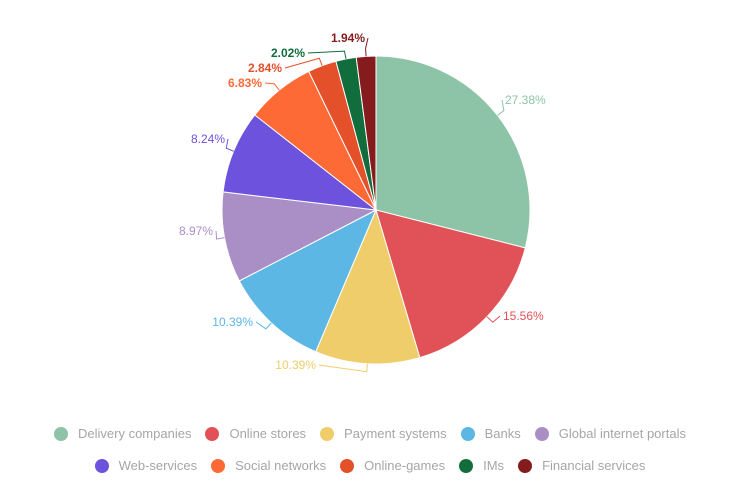 The height and width of the screenshot is (497, 740). I want to click on legend-label: Banks, so click(502, 433).